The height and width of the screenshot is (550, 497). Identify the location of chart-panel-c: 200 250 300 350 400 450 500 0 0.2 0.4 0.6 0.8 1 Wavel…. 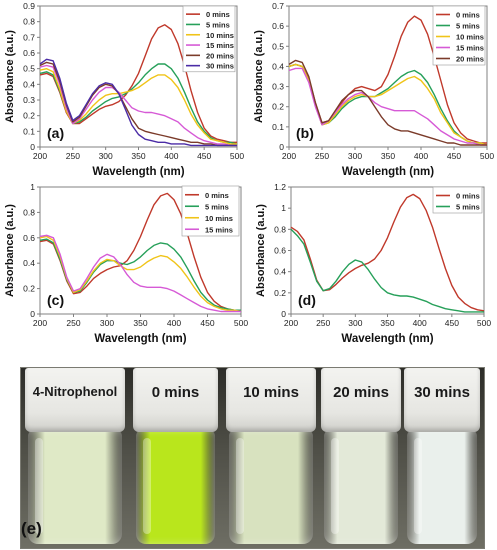
(126, 263).